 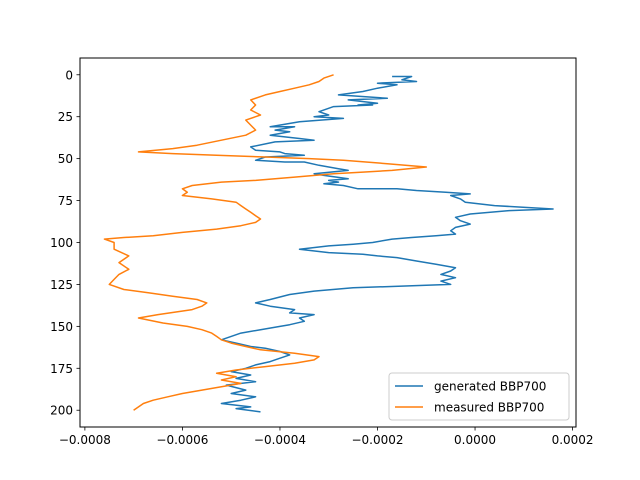 What do you see at coordinates (65, 159) in the screenshot?
I see `y-tick-label: 50` at bounding box center [65, 159].